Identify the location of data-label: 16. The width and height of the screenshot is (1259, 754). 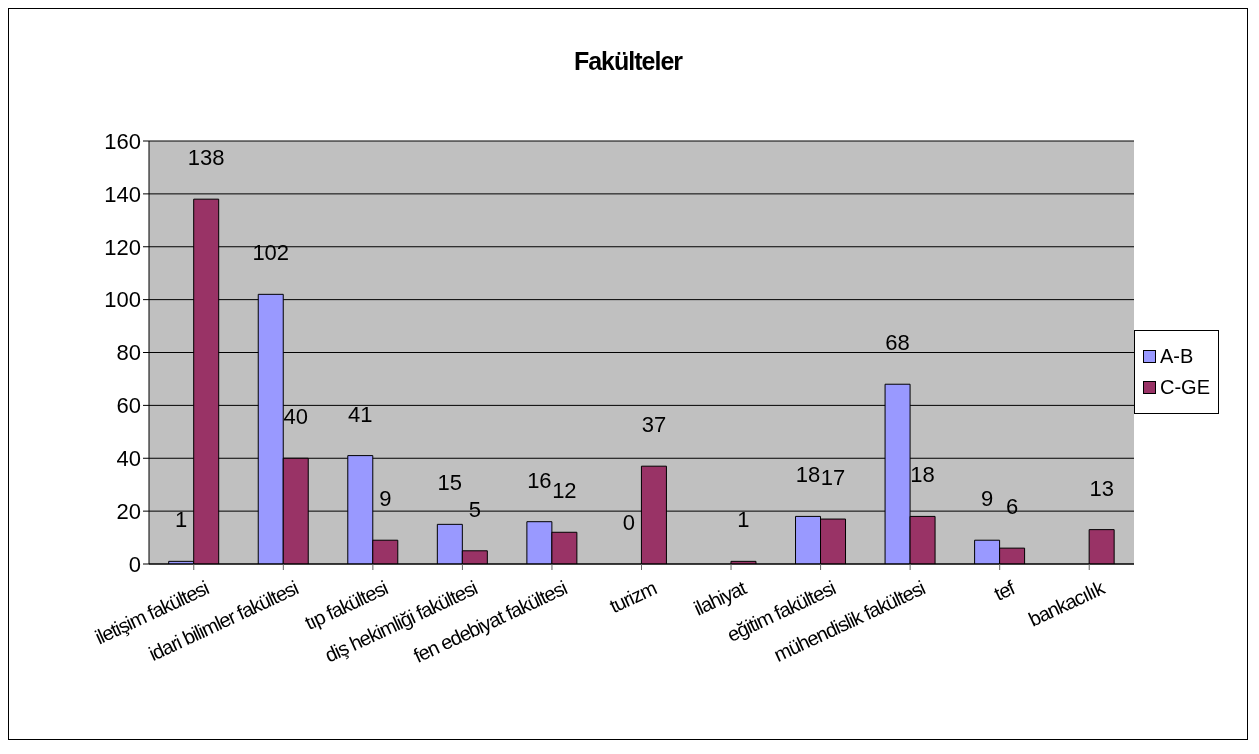
(539, 480).